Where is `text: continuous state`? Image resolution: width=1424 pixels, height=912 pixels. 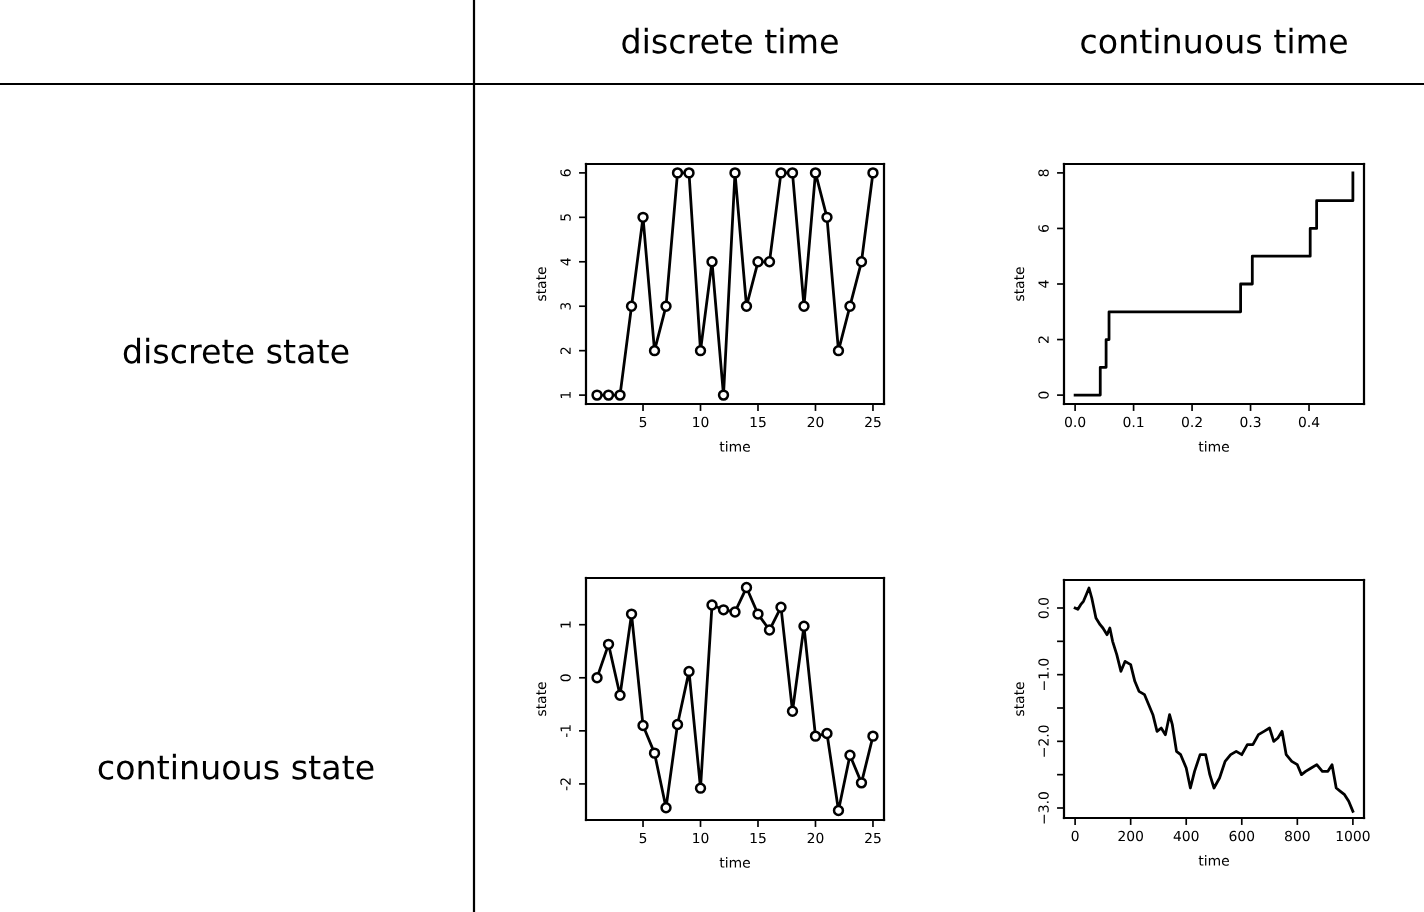 text: continuous state is located at coordinates (236, 766).